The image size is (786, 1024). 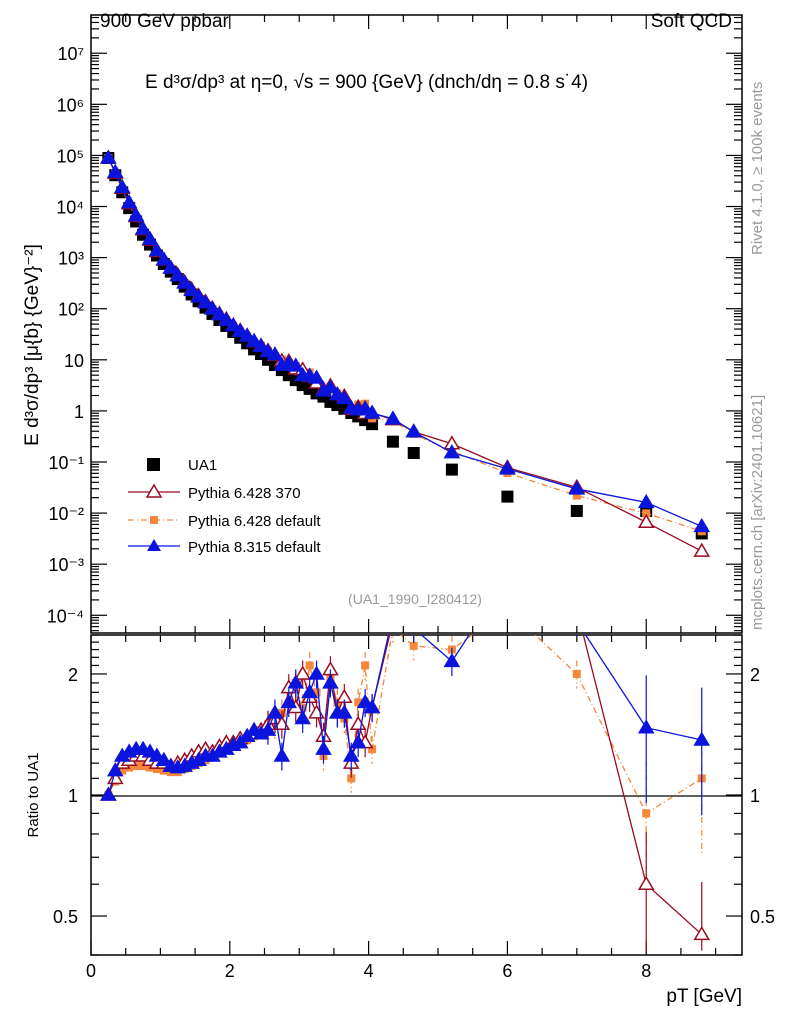 I want to click on y-axis-label: E d³σ/dp³ [μ{b} {GeV}⁻²], so click(x=32, y=345).